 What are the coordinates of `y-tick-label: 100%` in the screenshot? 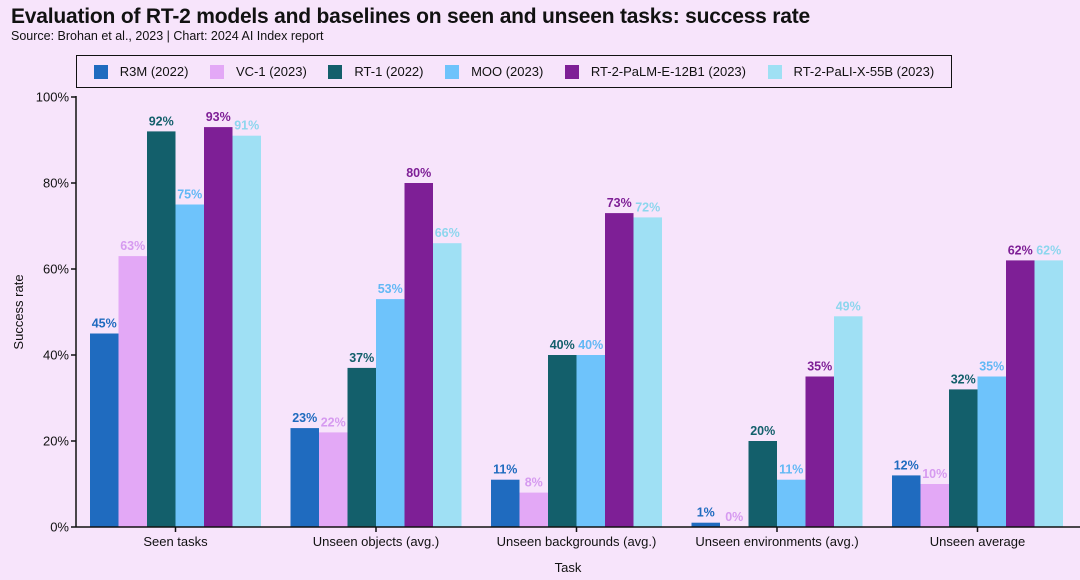 It's located at (53, 97).